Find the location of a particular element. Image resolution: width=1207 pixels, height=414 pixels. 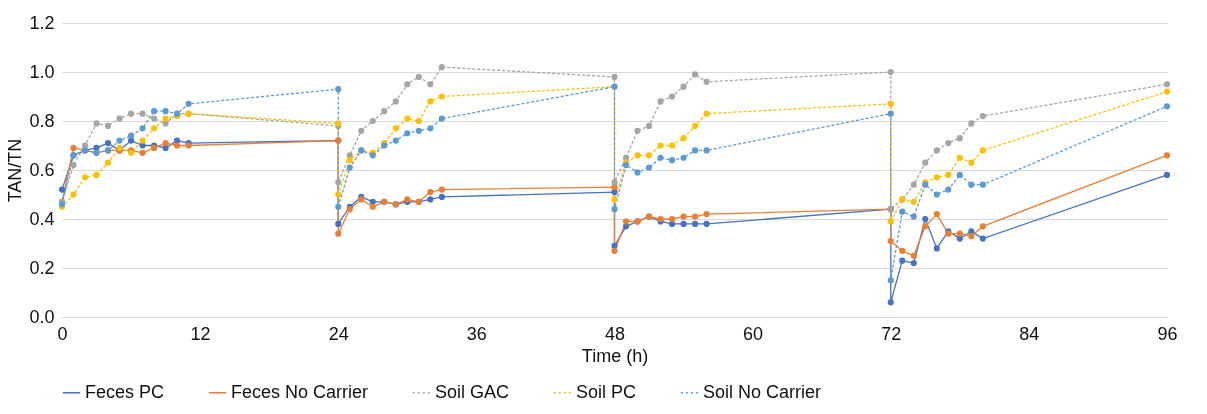

x-tick-label: 12 is located at coordinates (200, 333).